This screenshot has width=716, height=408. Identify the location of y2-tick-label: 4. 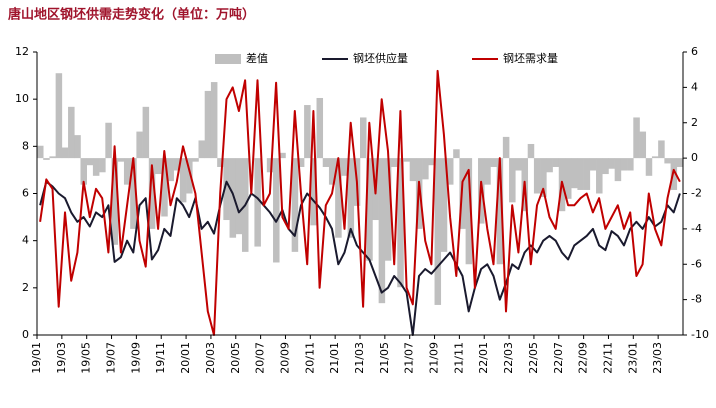
(694, 86).